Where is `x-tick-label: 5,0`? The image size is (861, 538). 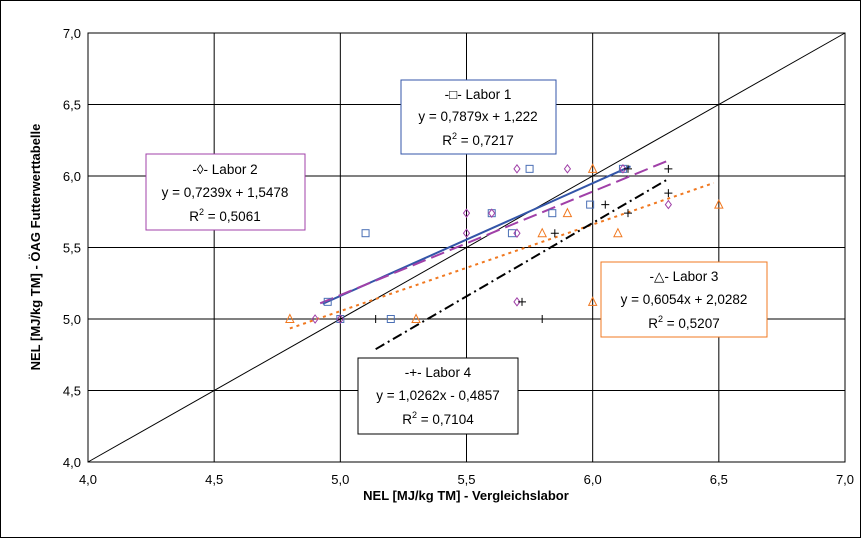
x-tick-label: 5,0 is located at coordinates (340, 479).